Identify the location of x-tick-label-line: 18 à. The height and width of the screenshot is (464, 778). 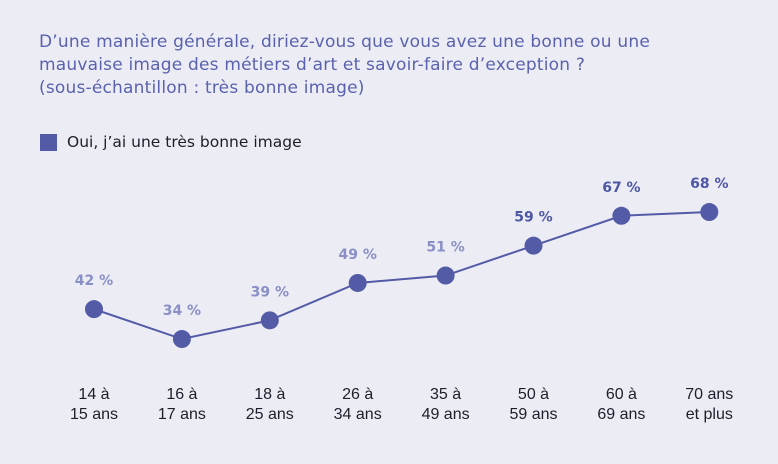
(270, 394).